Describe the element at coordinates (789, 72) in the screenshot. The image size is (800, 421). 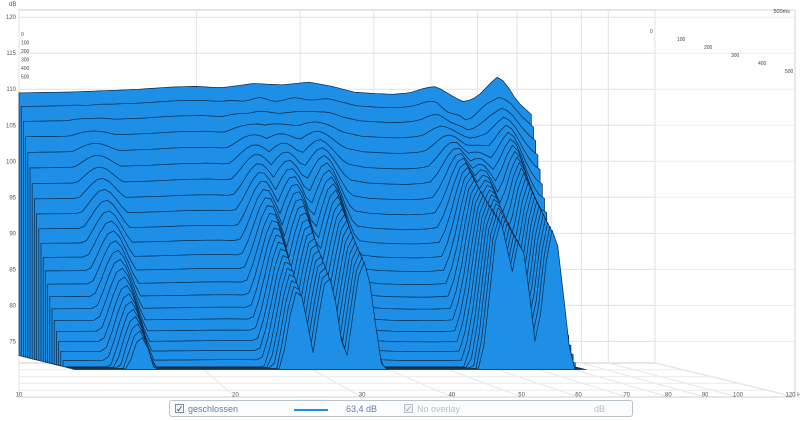
I see `z-tick-label-back: 500` at that location.